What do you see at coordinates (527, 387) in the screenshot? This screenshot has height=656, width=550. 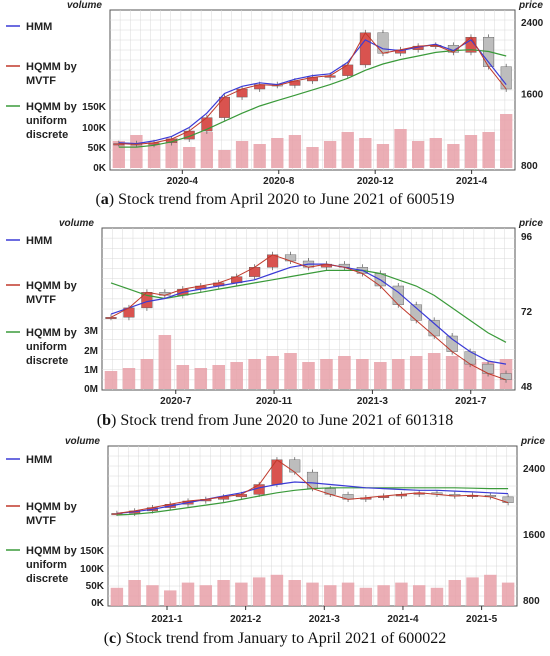 I see `price-tick-label: 48` at bounding box center [527, 387].